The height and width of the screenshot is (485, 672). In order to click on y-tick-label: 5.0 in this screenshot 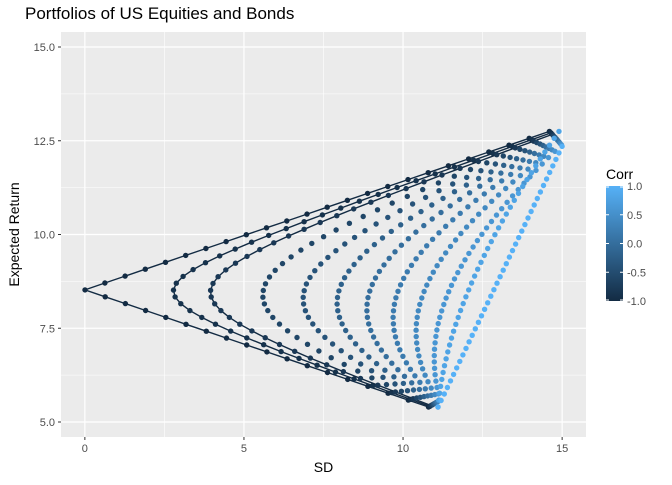, I will do `click(47, 423)`.